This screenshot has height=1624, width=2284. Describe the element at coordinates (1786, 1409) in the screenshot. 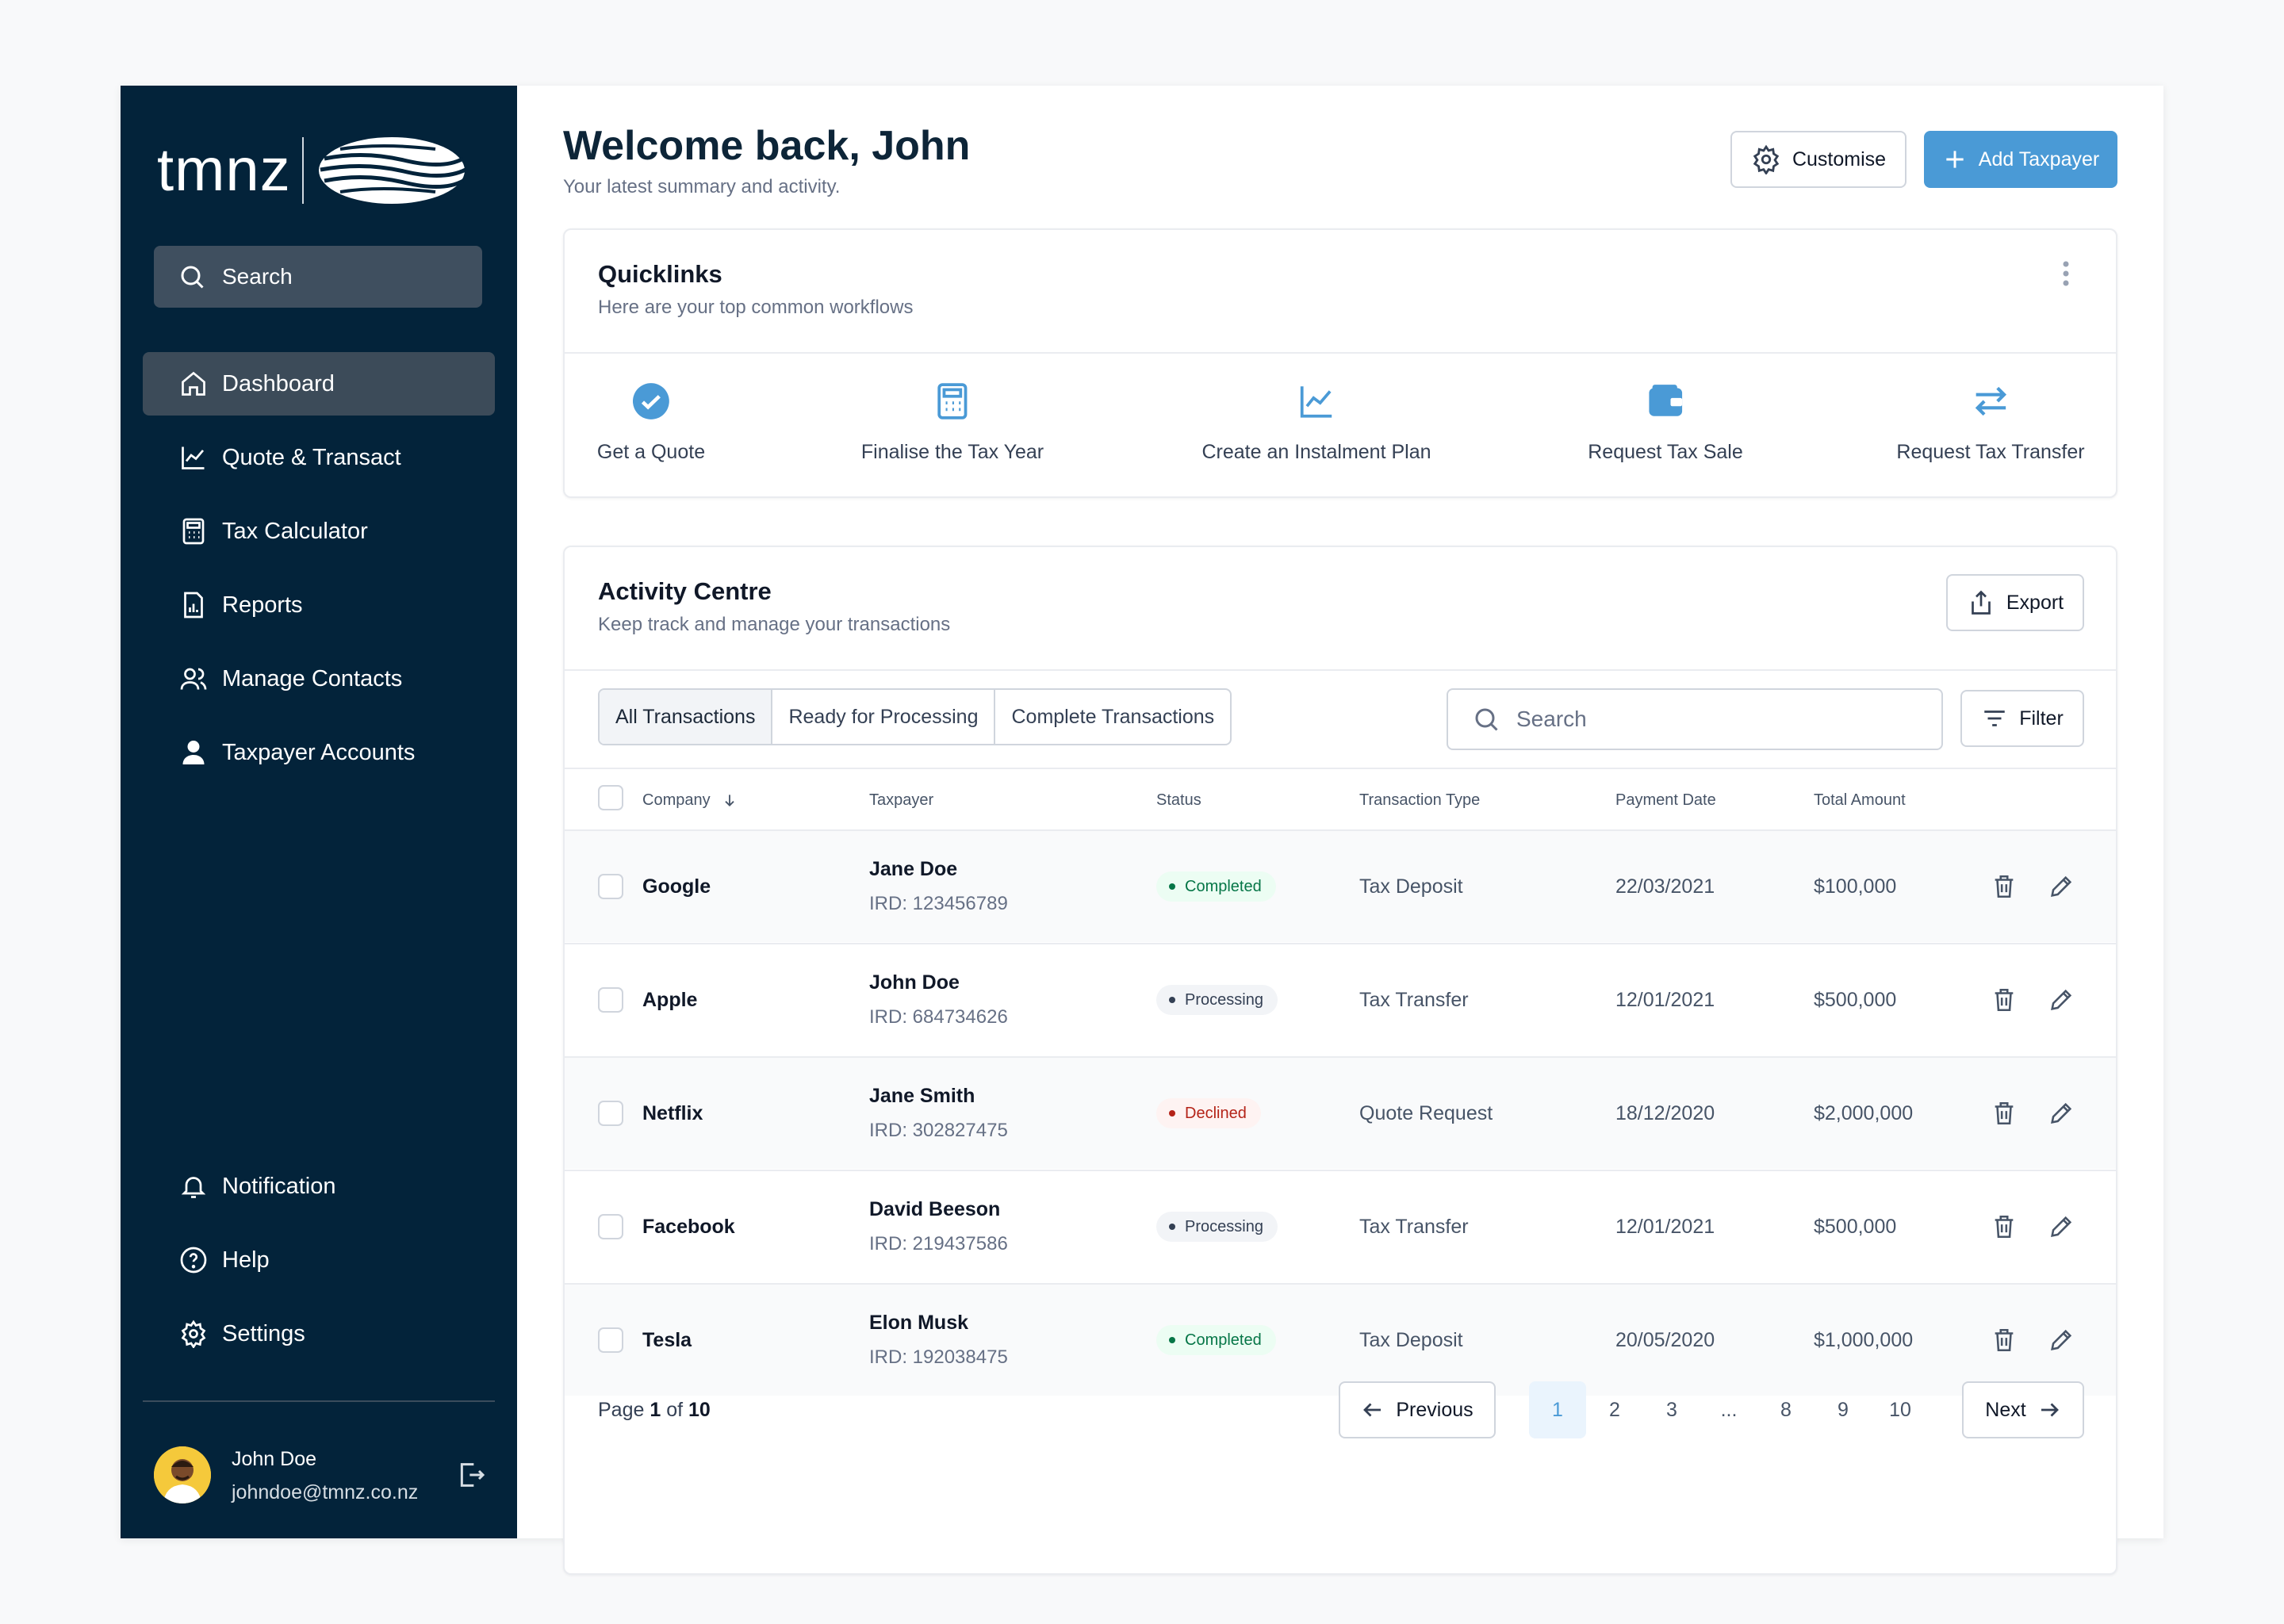

I see `page-number: 8` at that location.